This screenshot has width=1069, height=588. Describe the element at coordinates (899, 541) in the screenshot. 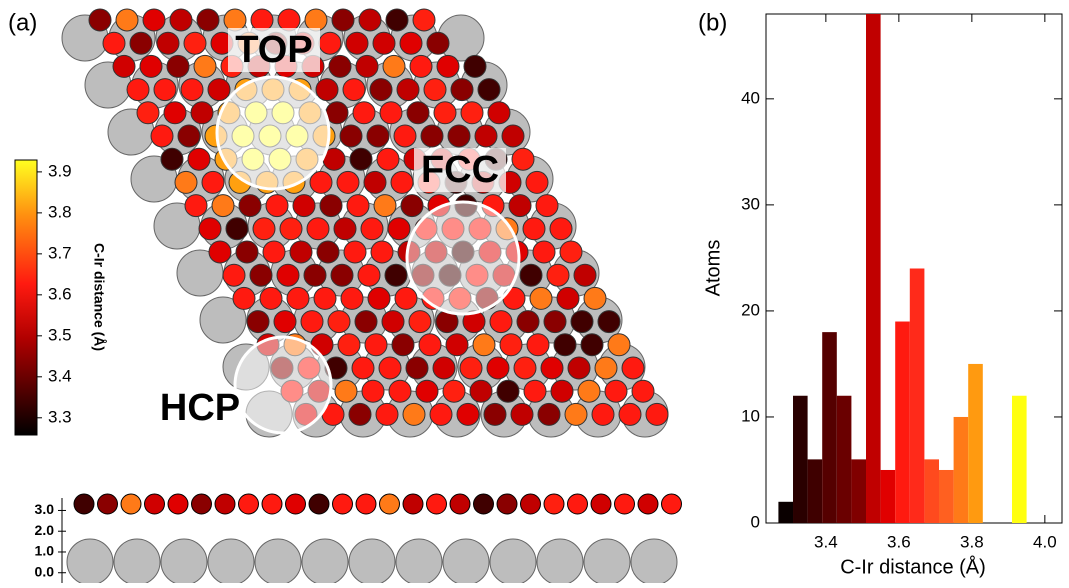

I see `x-tick-label: 3.6` at that location.